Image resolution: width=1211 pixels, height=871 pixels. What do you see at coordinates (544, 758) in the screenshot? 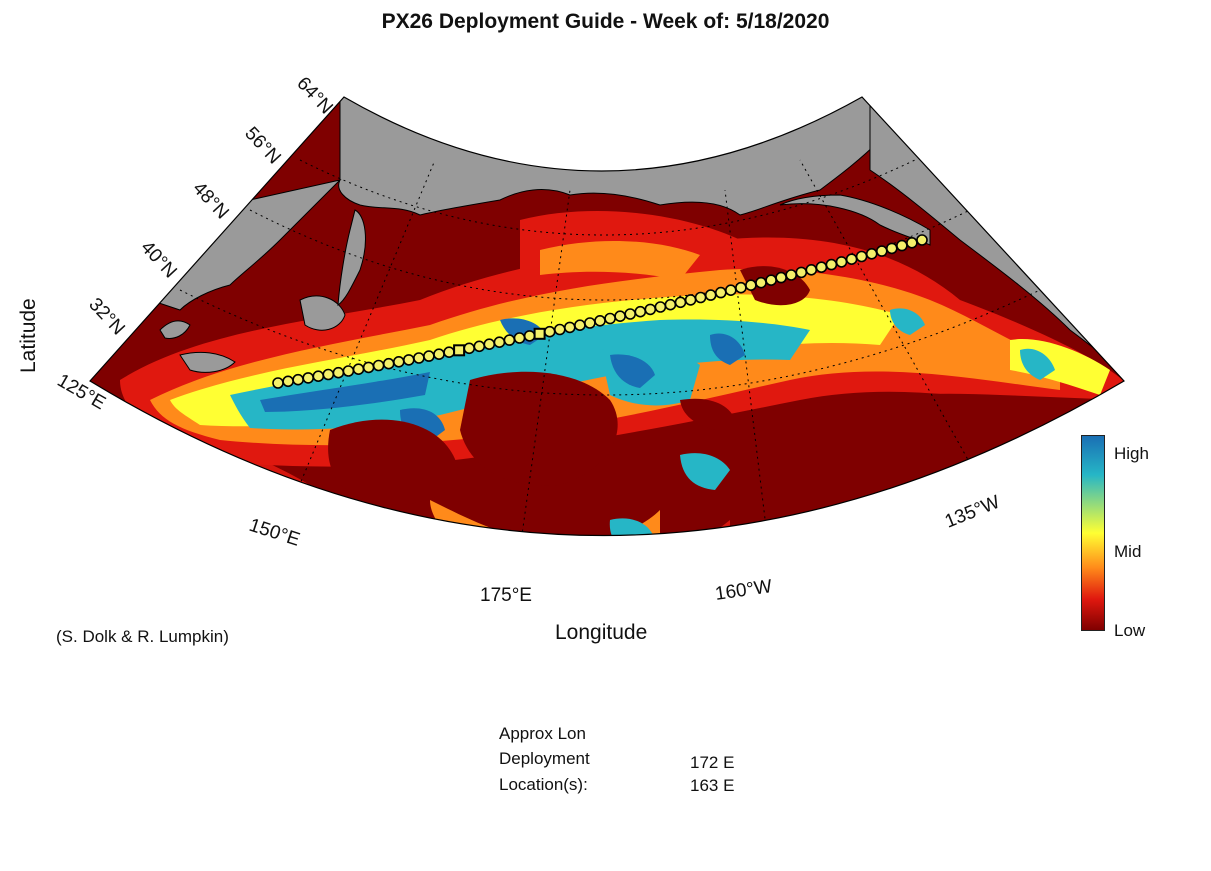
I see `deploy-label: Deployment` at bounding box center [544, 758].